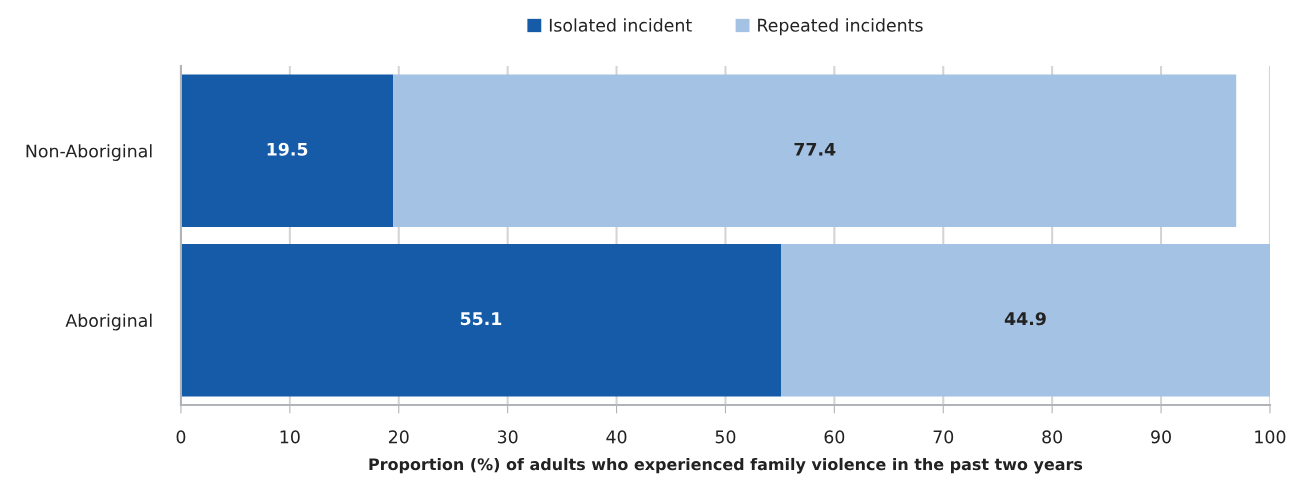 This screenshot has height=477, width=1298. Describe the element at coordinates (834, 437) in the screenshot. I see `x-tick-label: 60` at that location.